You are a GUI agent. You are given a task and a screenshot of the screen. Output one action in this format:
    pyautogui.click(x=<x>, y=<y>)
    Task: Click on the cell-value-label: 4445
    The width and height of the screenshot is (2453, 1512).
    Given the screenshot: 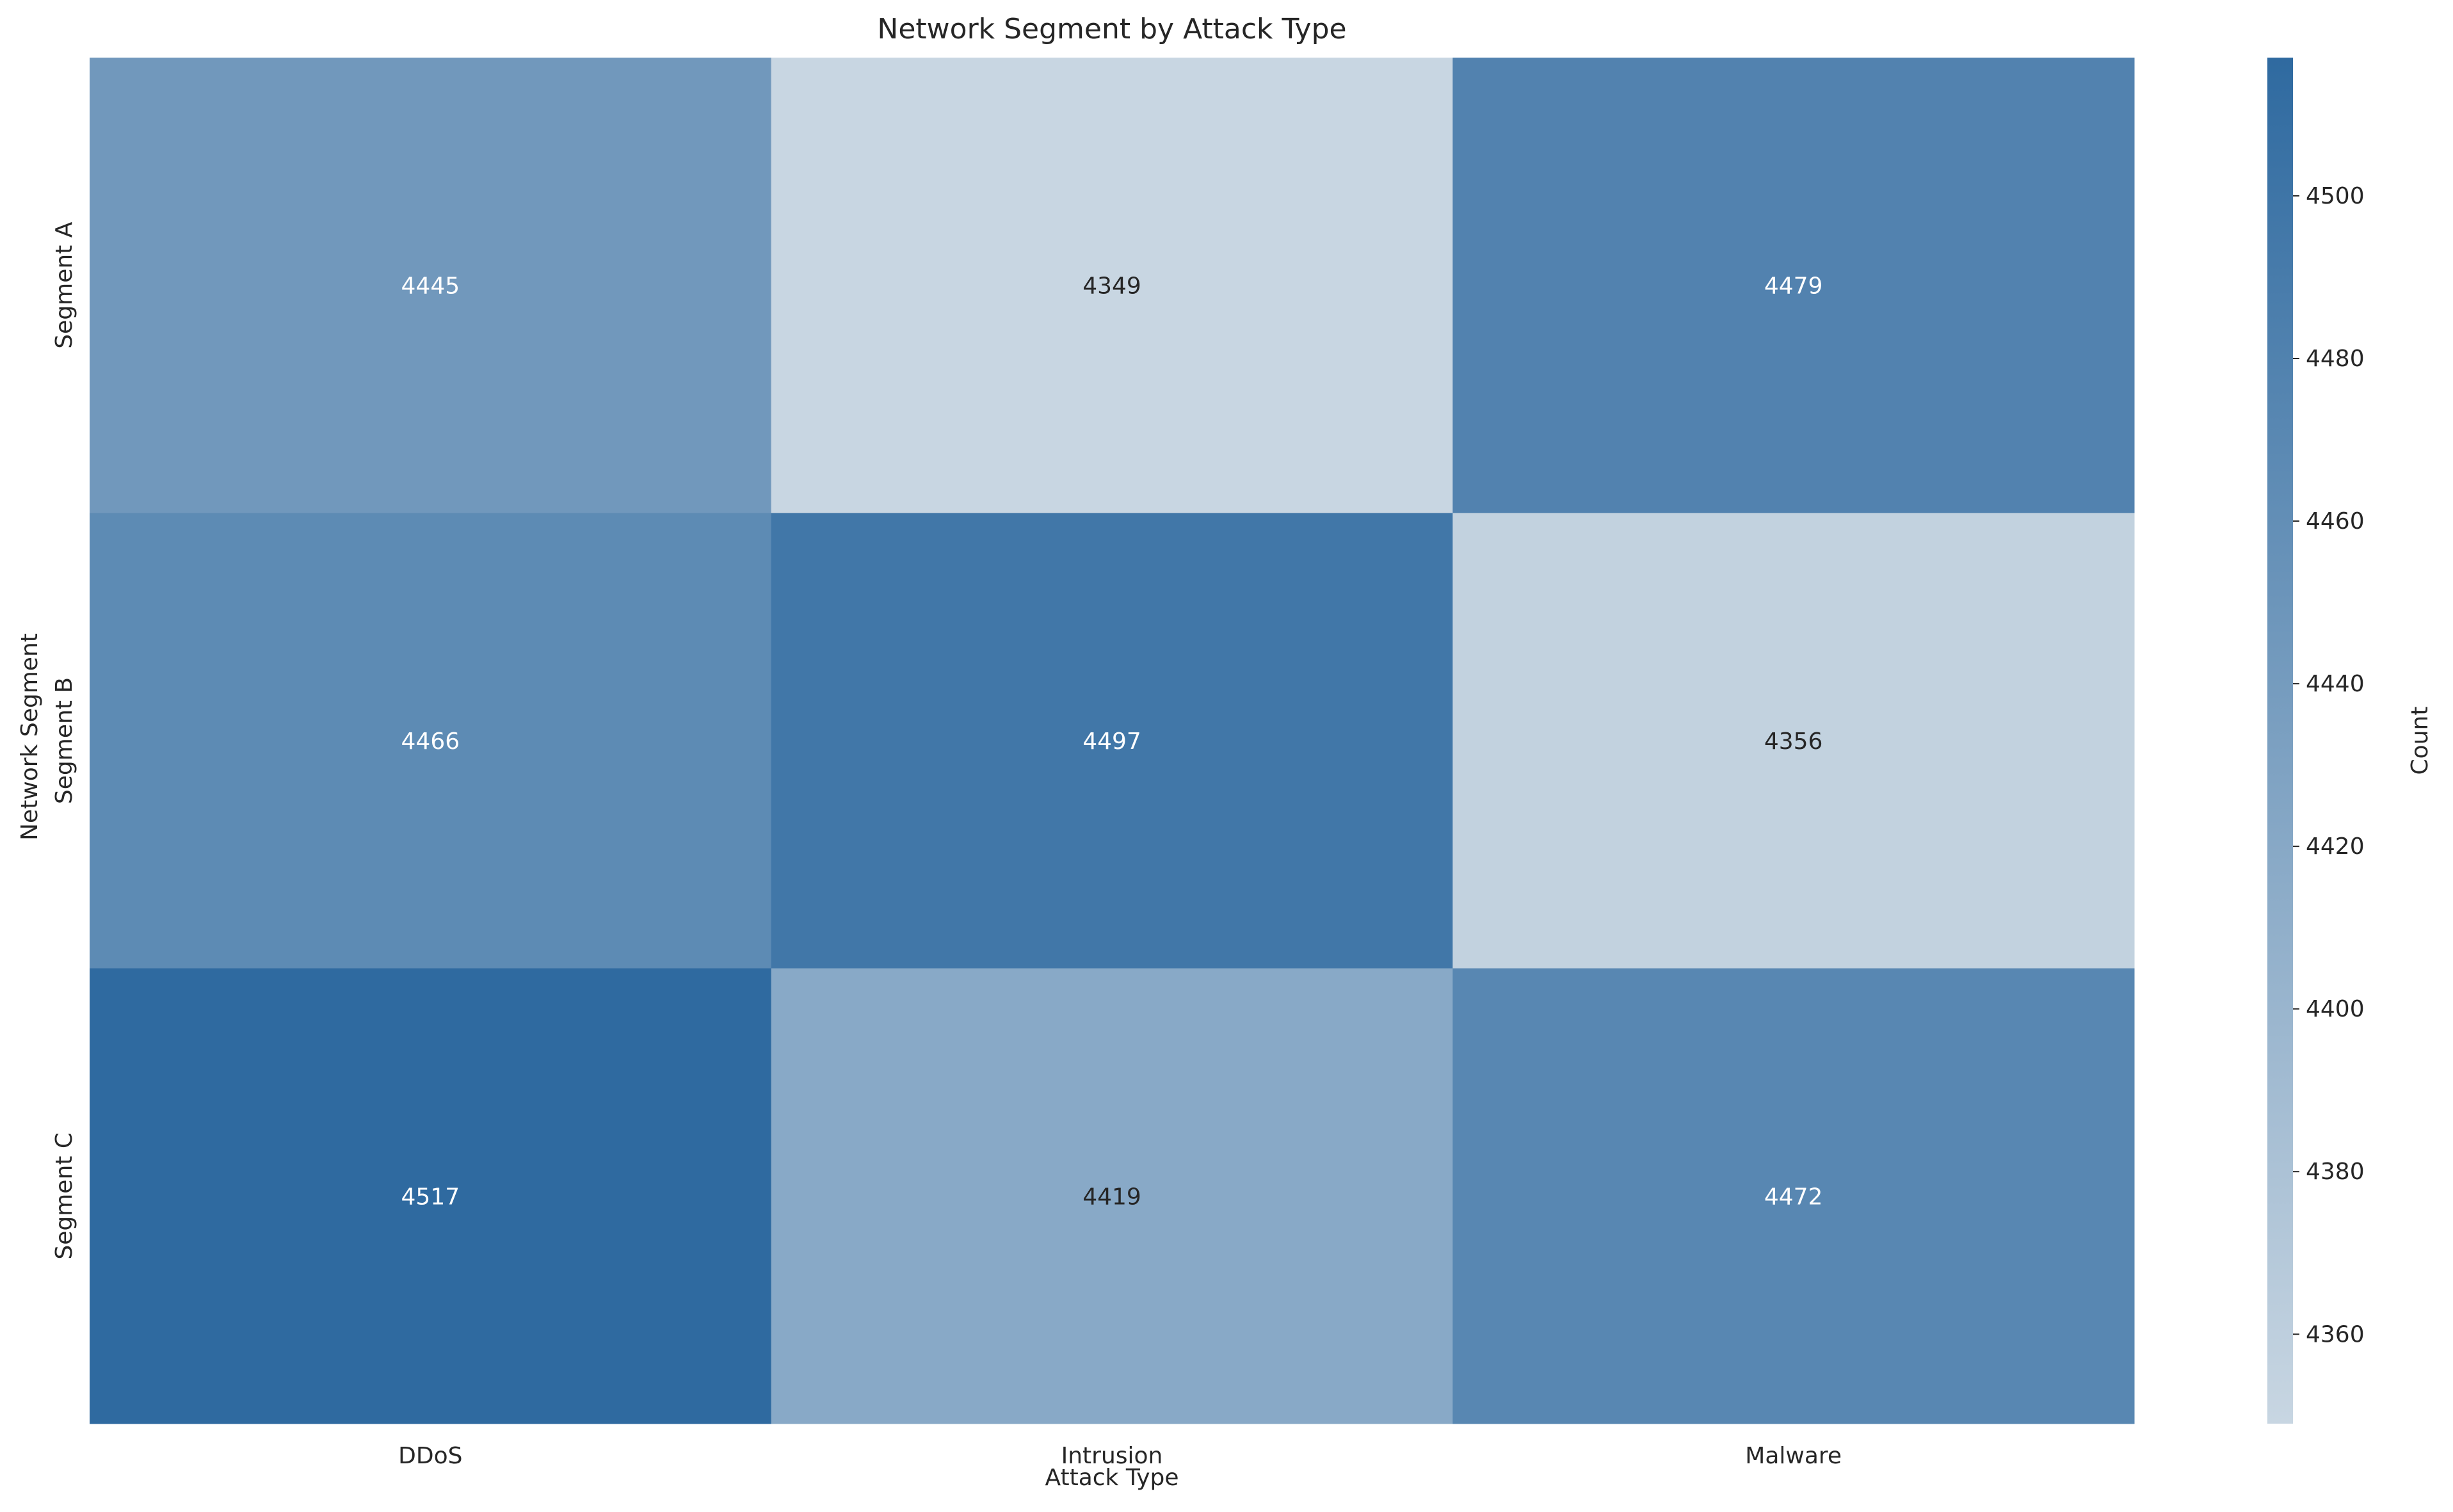 What is the action you would take?
    pyautogui.click(x=430, y=286)
    